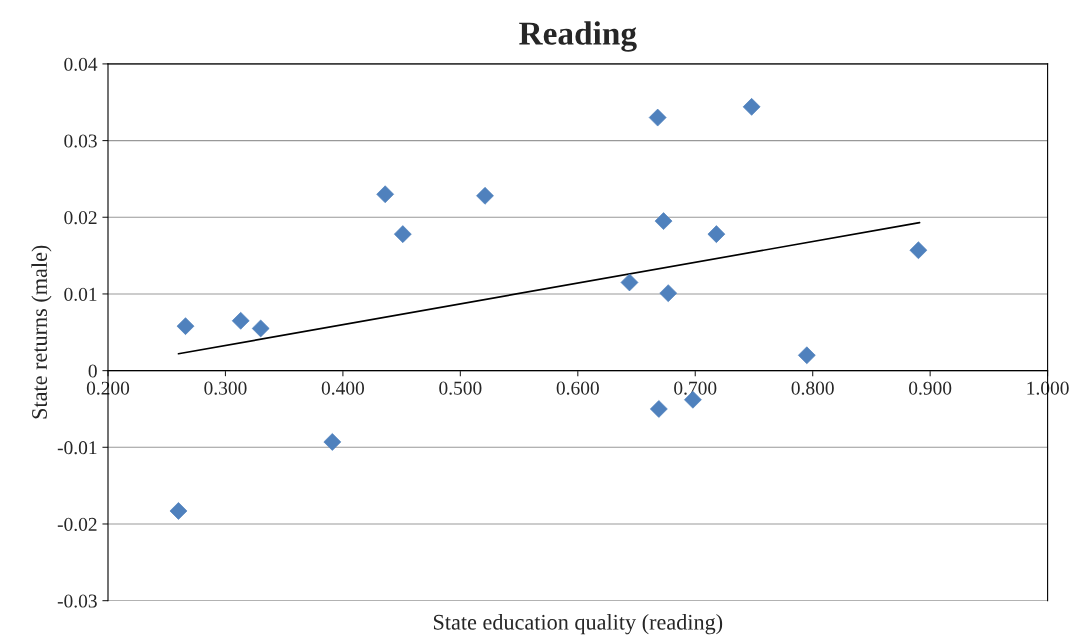 The image size is (1080, 639). I want to click on y-tick-label: 0.01, so click(80, 294).